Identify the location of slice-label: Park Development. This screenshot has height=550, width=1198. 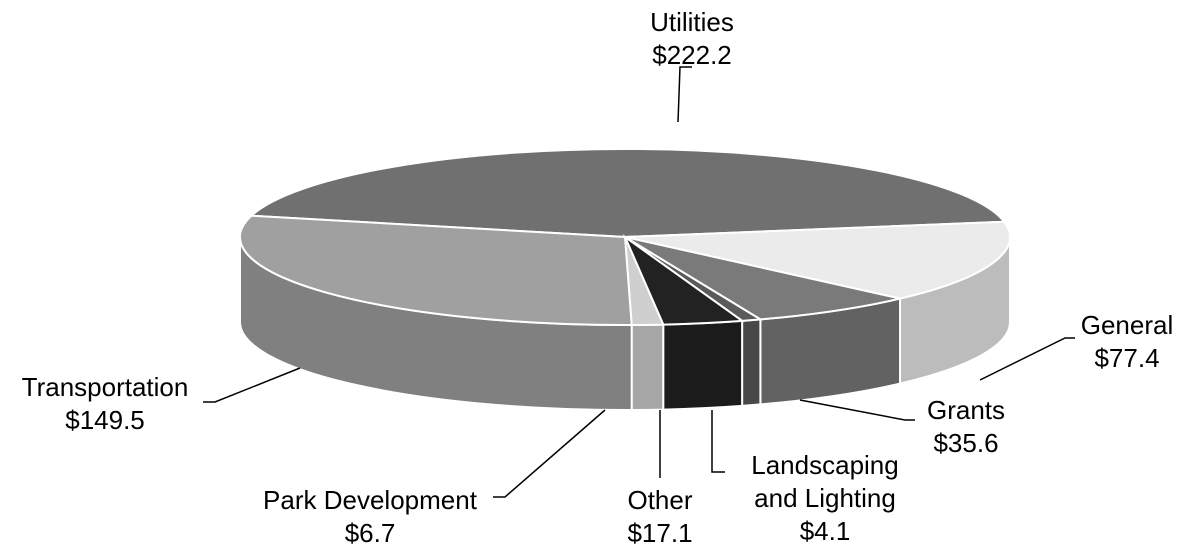
(370, 500).